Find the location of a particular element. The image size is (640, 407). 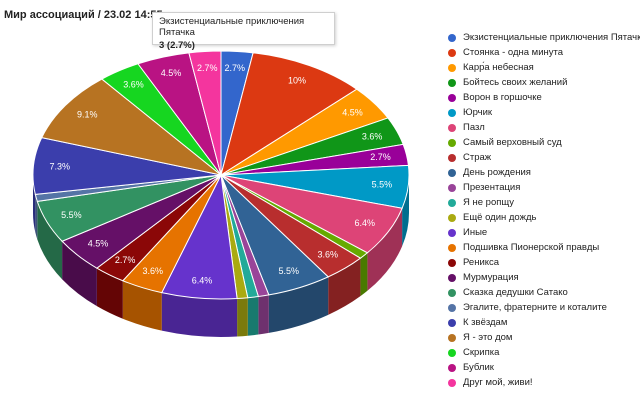

legend-item: Самый верховный суд is located at coordinates (544, 142).